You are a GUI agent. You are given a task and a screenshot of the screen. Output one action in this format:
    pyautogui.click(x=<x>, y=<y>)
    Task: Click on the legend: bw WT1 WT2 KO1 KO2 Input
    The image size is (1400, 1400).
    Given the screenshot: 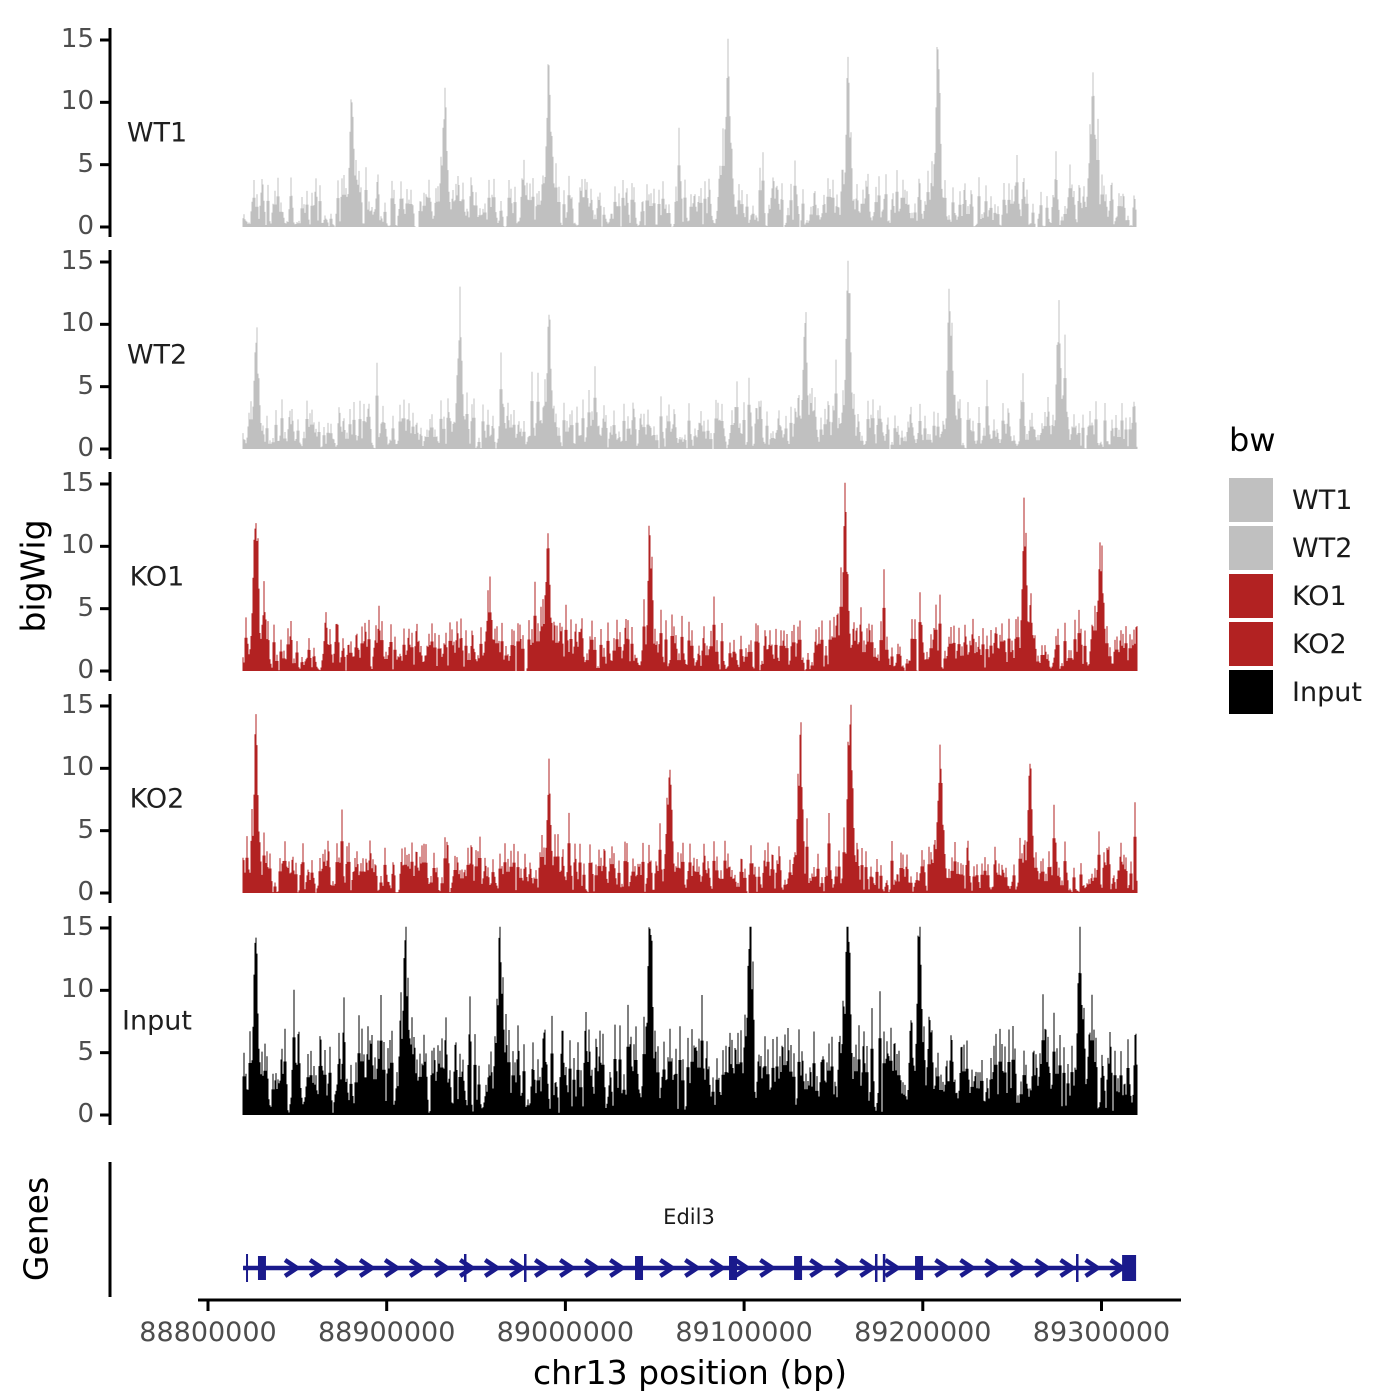 What is the action you would take?
    pyautogui.click(x=1295, y=571)
    